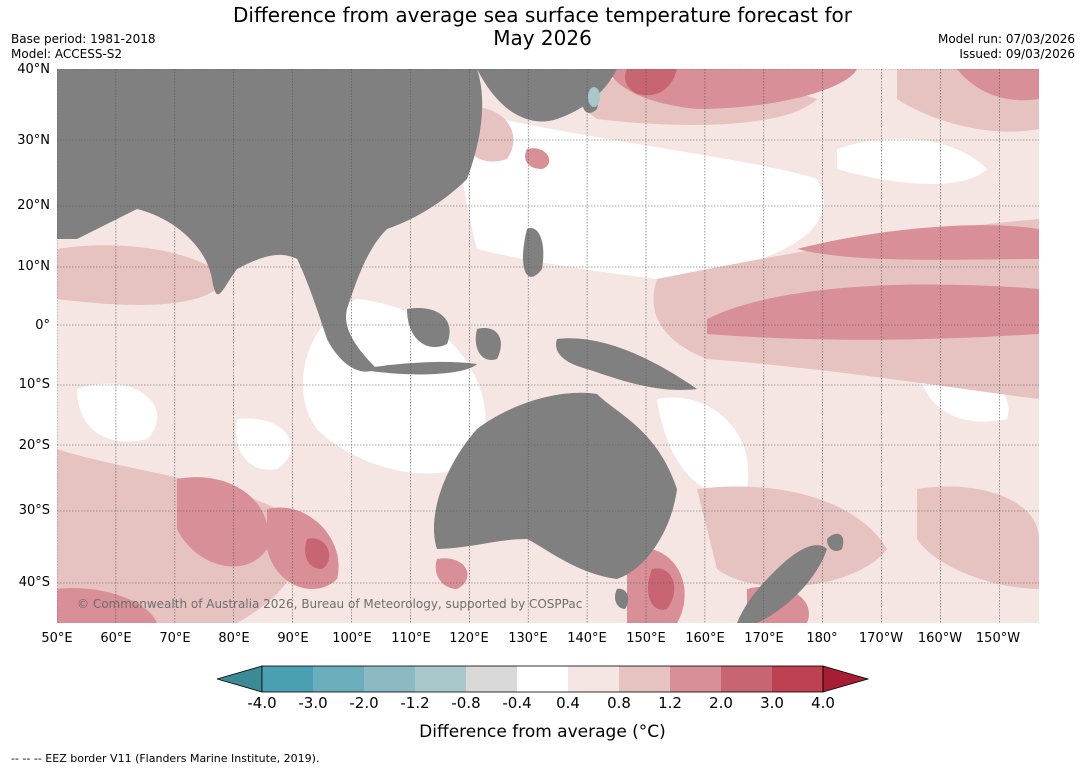 This screenshot has height=770, width=1085. What do you see at coordinates (34, 445) in the screenshot?
I see `lat-label: 20°S` at bounding box center [34, 445].